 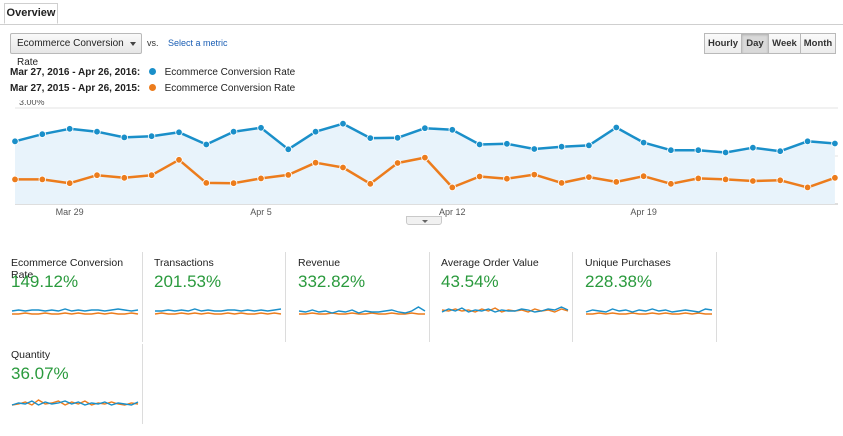 I want to click on week-button: Week, so click(x=784, y=43).